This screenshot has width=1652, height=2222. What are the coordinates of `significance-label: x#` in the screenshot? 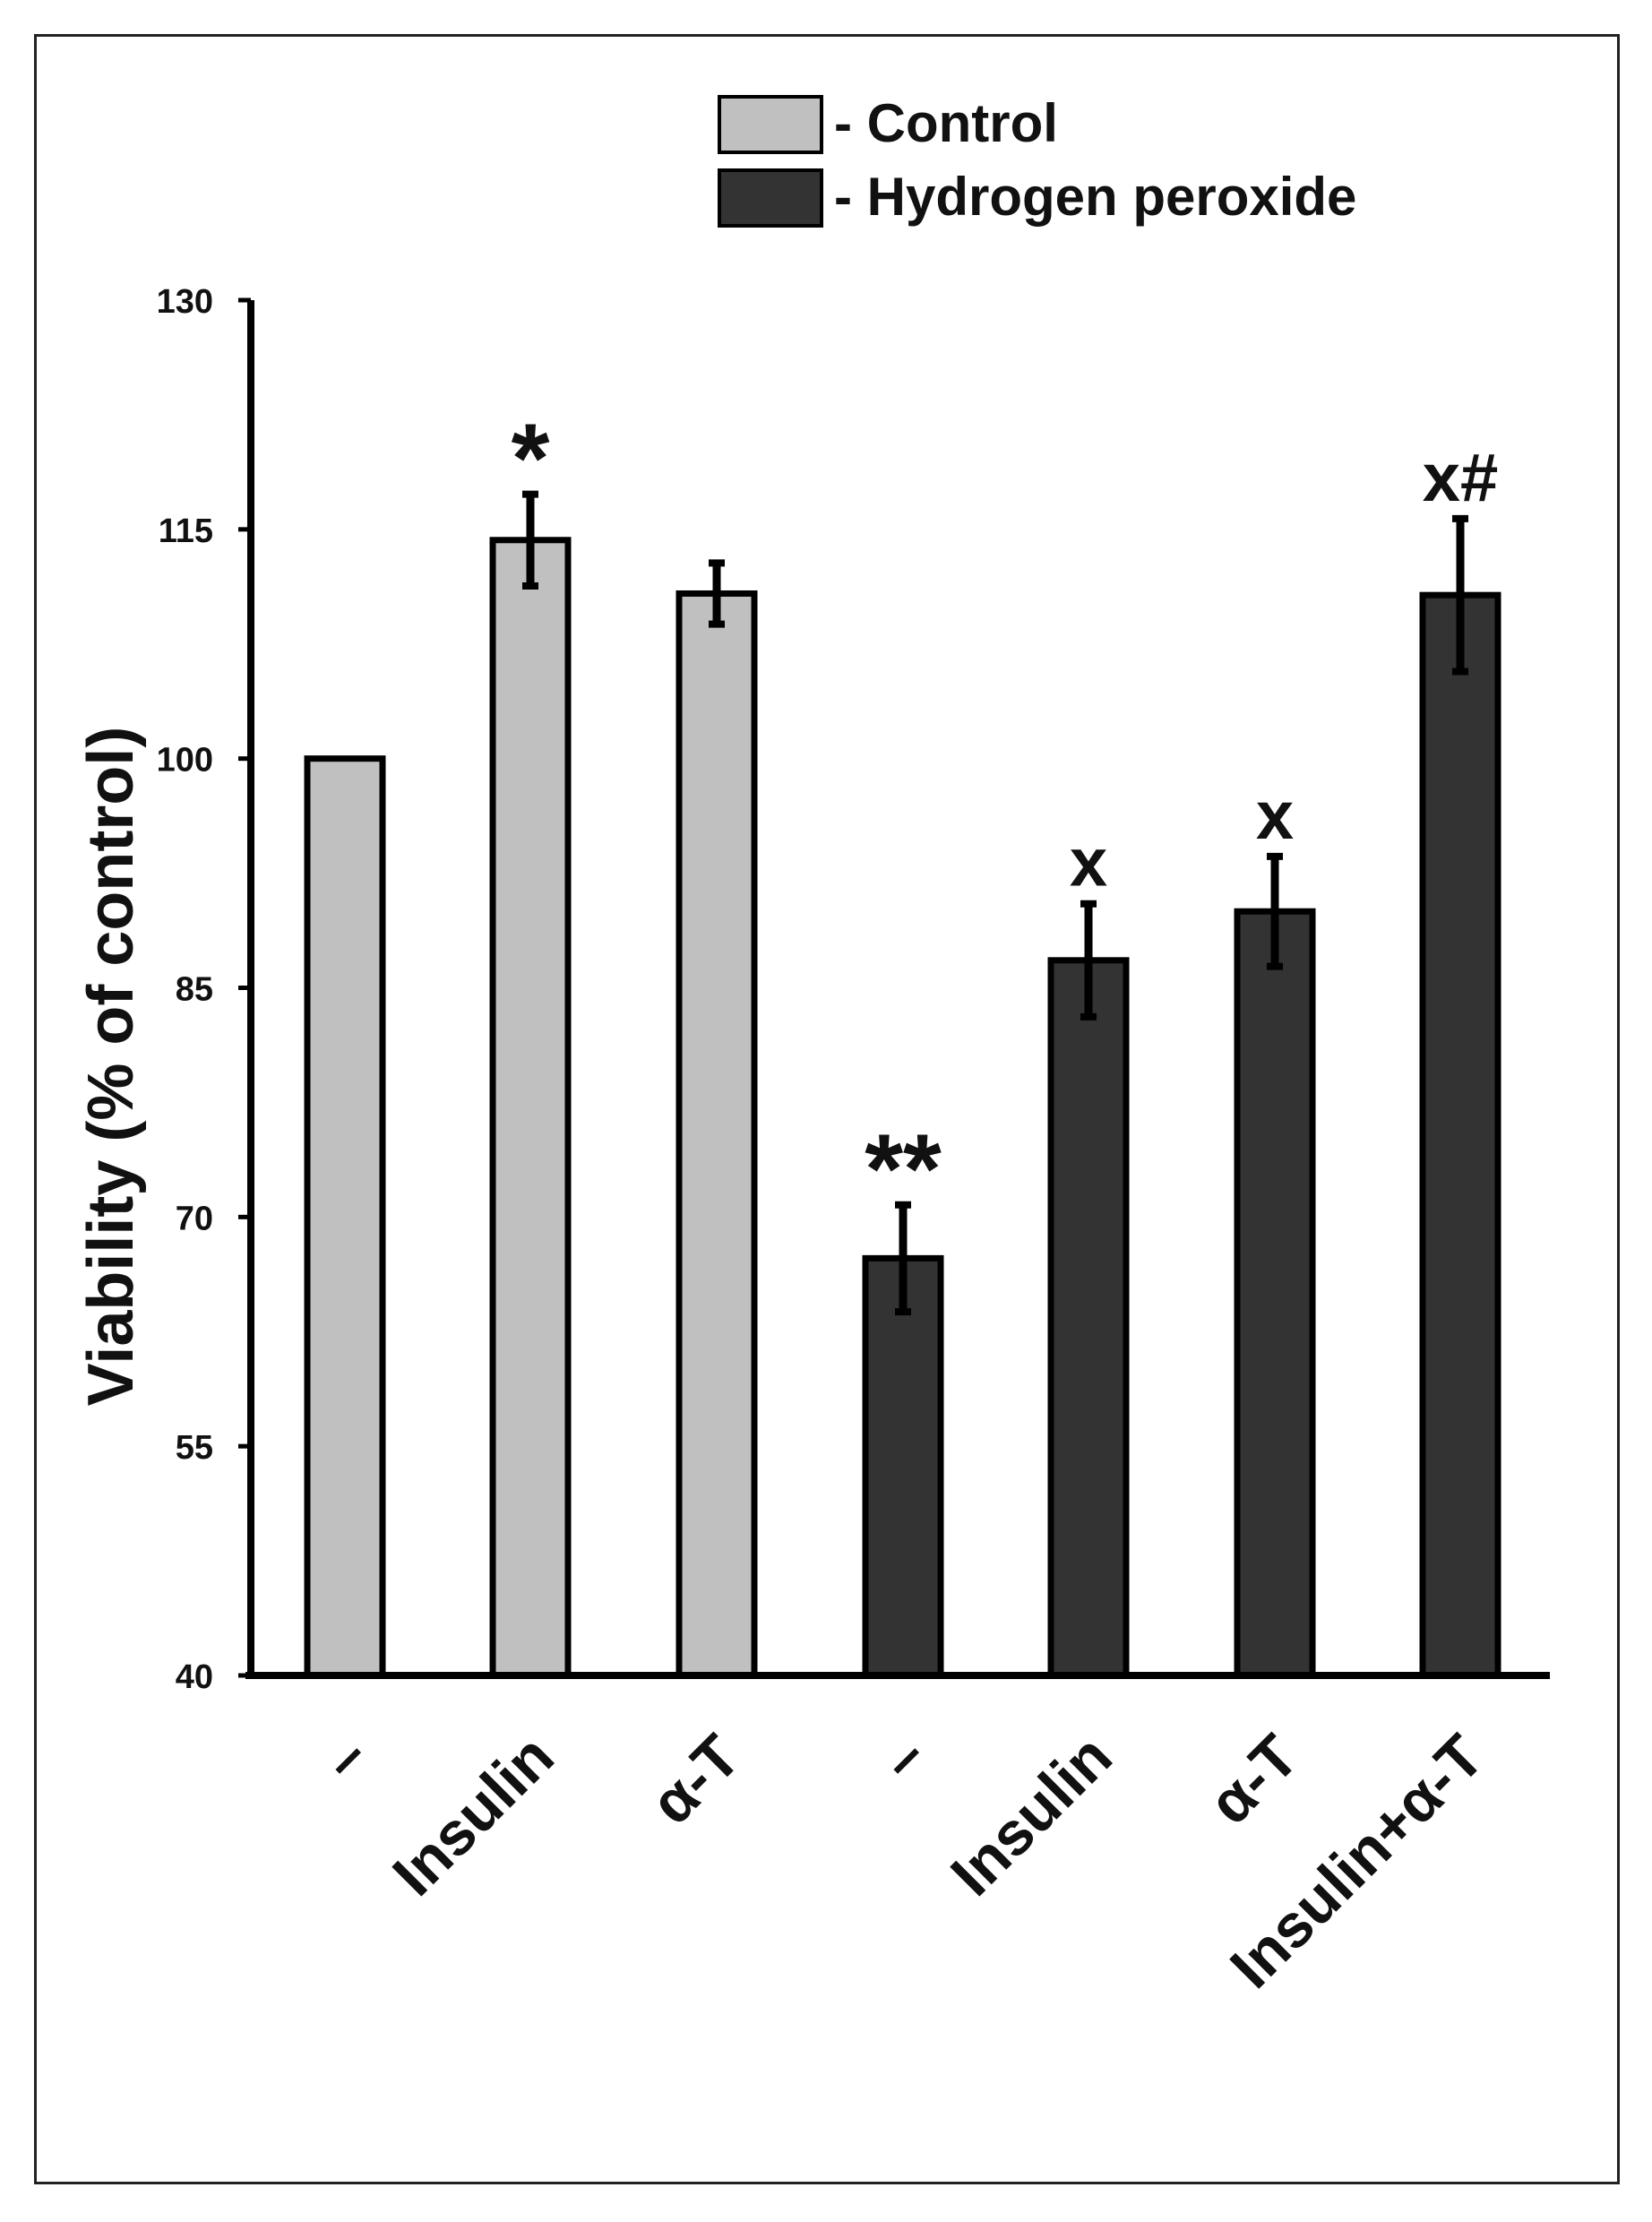 It's located at (1461, 478).